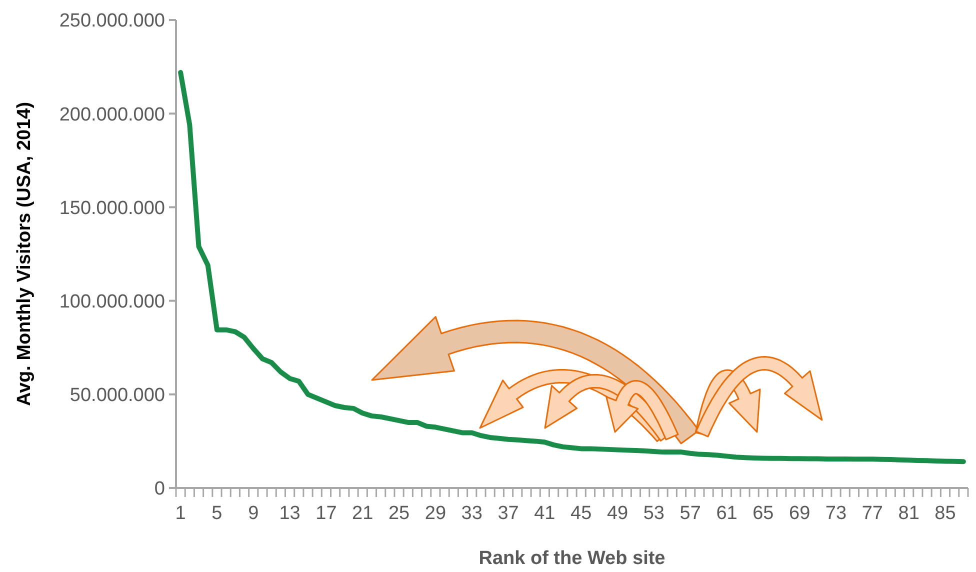  I want to click on x-tick-label: 61, so click(727, 513).